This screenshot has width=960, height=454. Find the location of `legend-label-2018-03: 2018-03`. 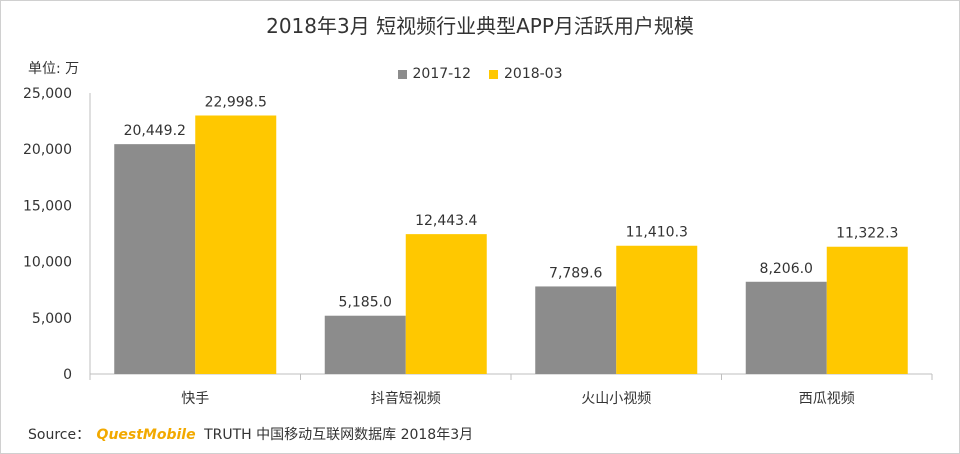

legend-label-2018-03: 2018-03 is located at coordinates (533, 74).